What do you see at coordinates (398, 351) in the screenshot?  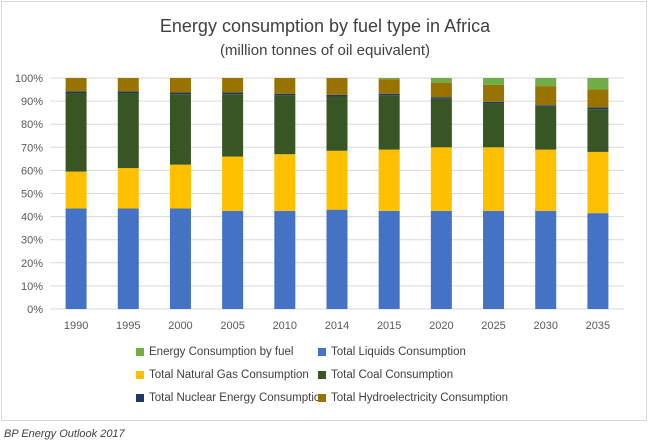 I see `legend-label: Total Liquids Consumption` at bounding box center [398, 351].